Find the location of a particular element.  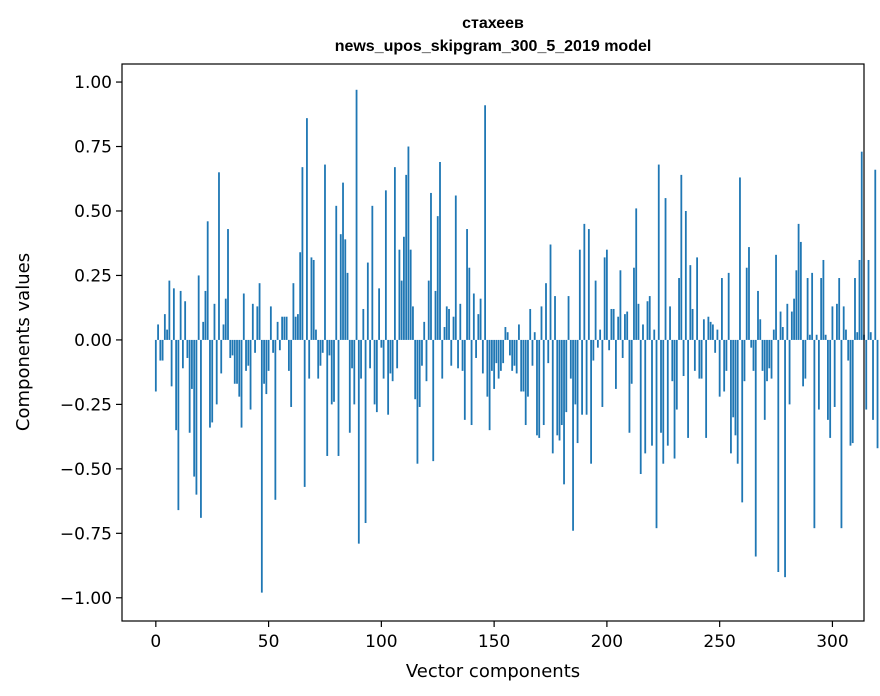

y-tick-label: −0.50 is located at coordinates (86, 470).